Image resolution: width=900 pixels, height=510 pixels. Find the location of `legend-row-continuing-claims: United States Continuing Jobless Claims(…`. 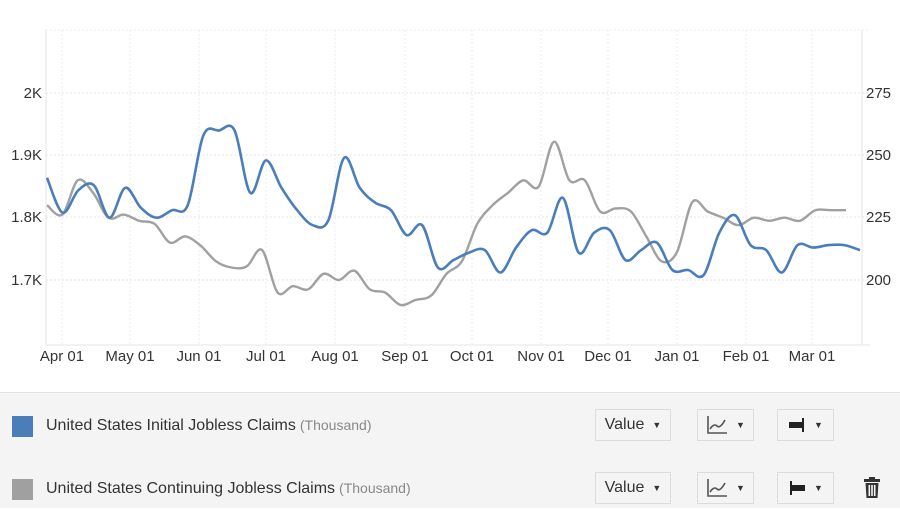

legend-row-continuing-claims: United States Continuing Jobless Claims(… is located at coordinates (450, 490).